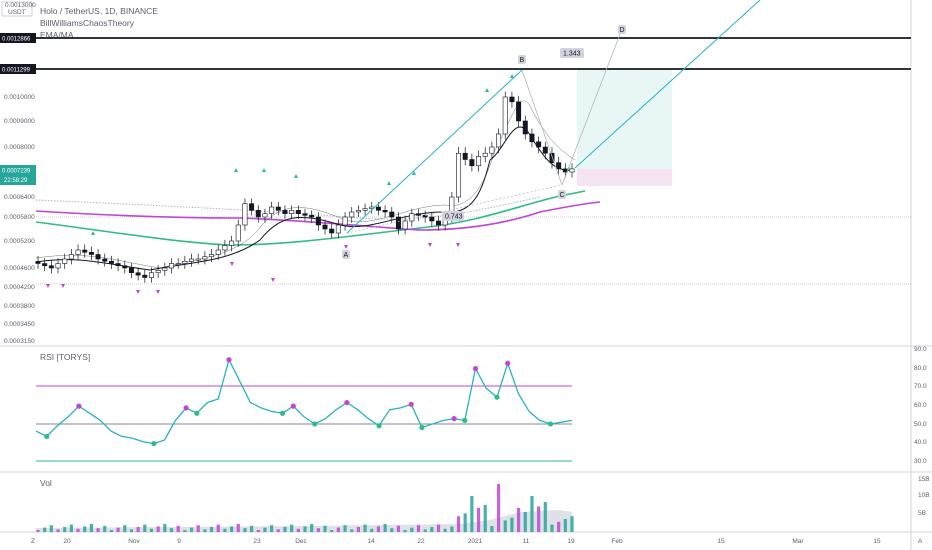  I want to click on time-tick-label: 22, so click(421, 541).